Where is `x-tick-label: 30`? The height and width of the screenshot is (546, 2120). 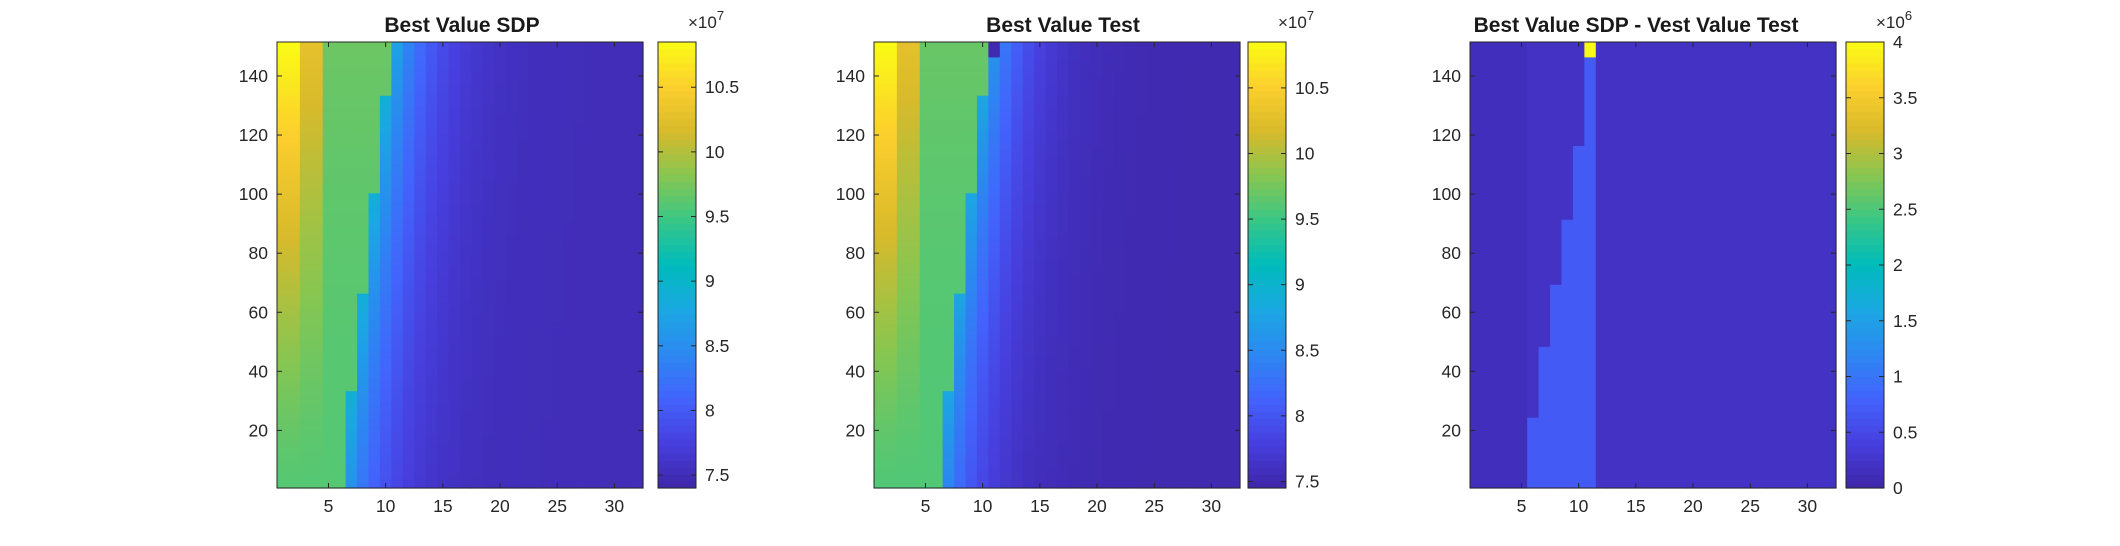
x-tick-label: 30 is located at coordinates (615, 506).